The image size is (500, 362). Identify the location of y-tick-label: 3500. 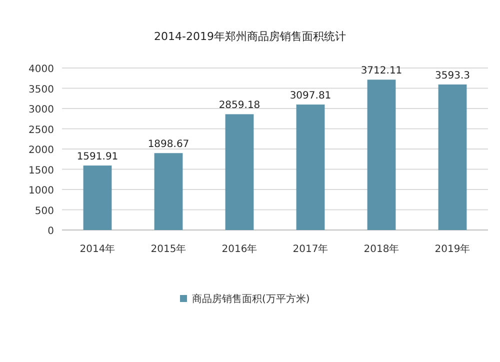
(41, 90).